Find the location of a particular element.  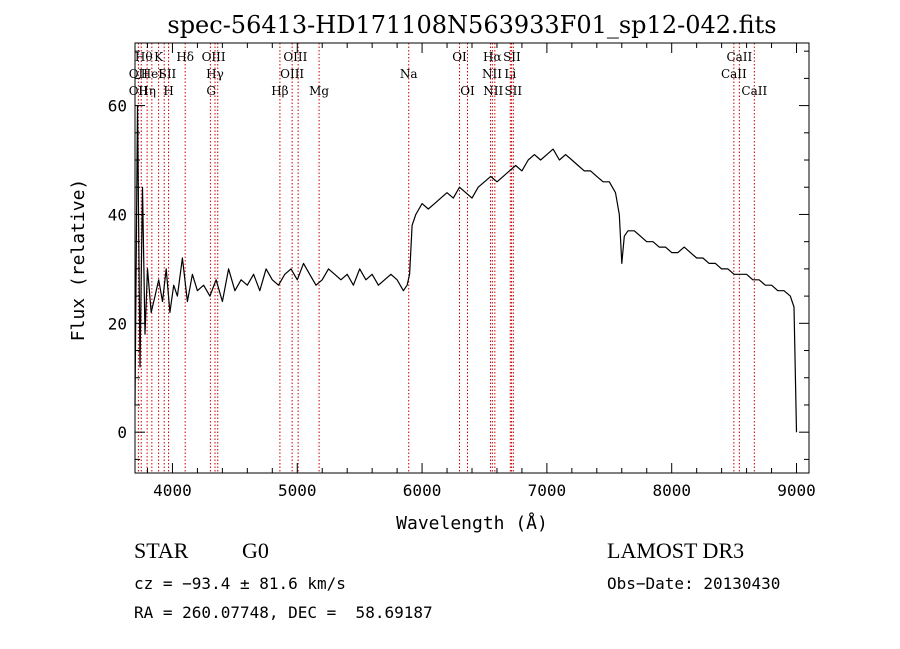

line-label: Li is located at coordinates (510, 74).